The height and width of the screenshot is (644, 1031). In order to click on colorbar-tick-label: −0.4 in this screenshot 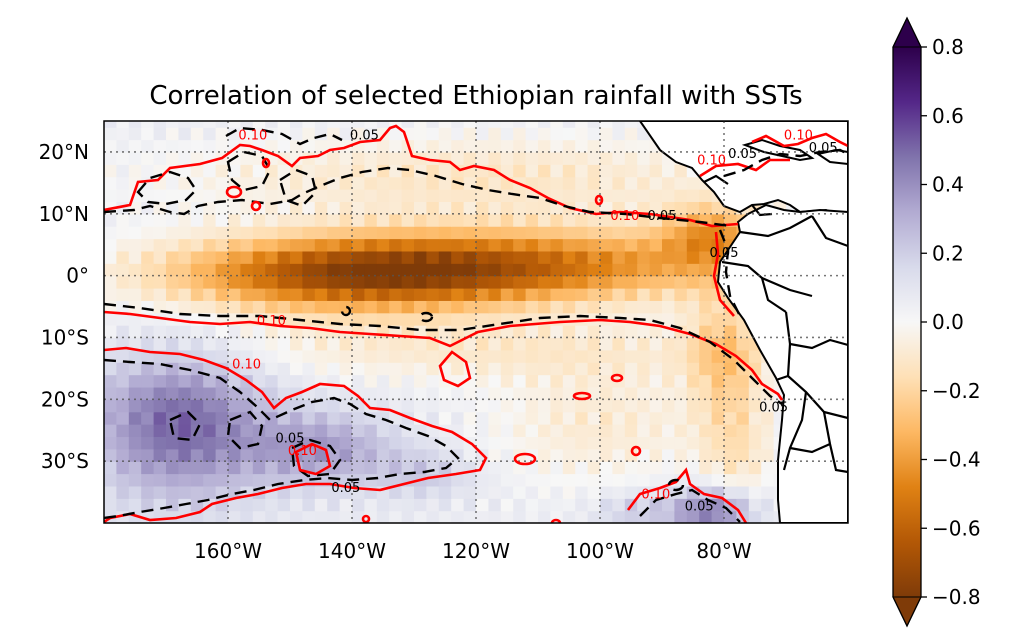, I will do `click(956, 460)`.